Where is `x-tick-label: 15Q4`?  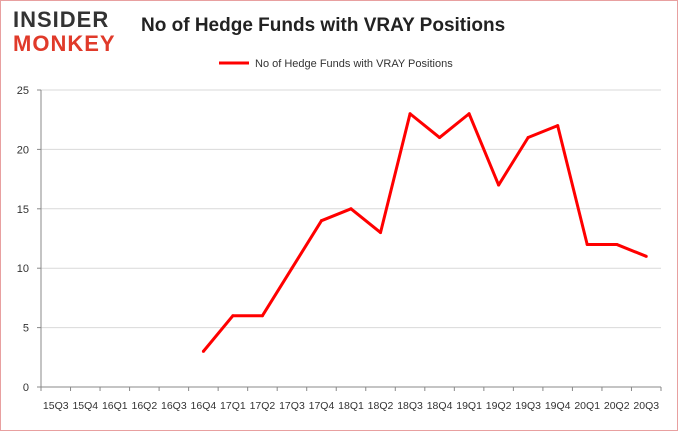 x-tick-label: 15Q4 is located at coordinates (85, 406).